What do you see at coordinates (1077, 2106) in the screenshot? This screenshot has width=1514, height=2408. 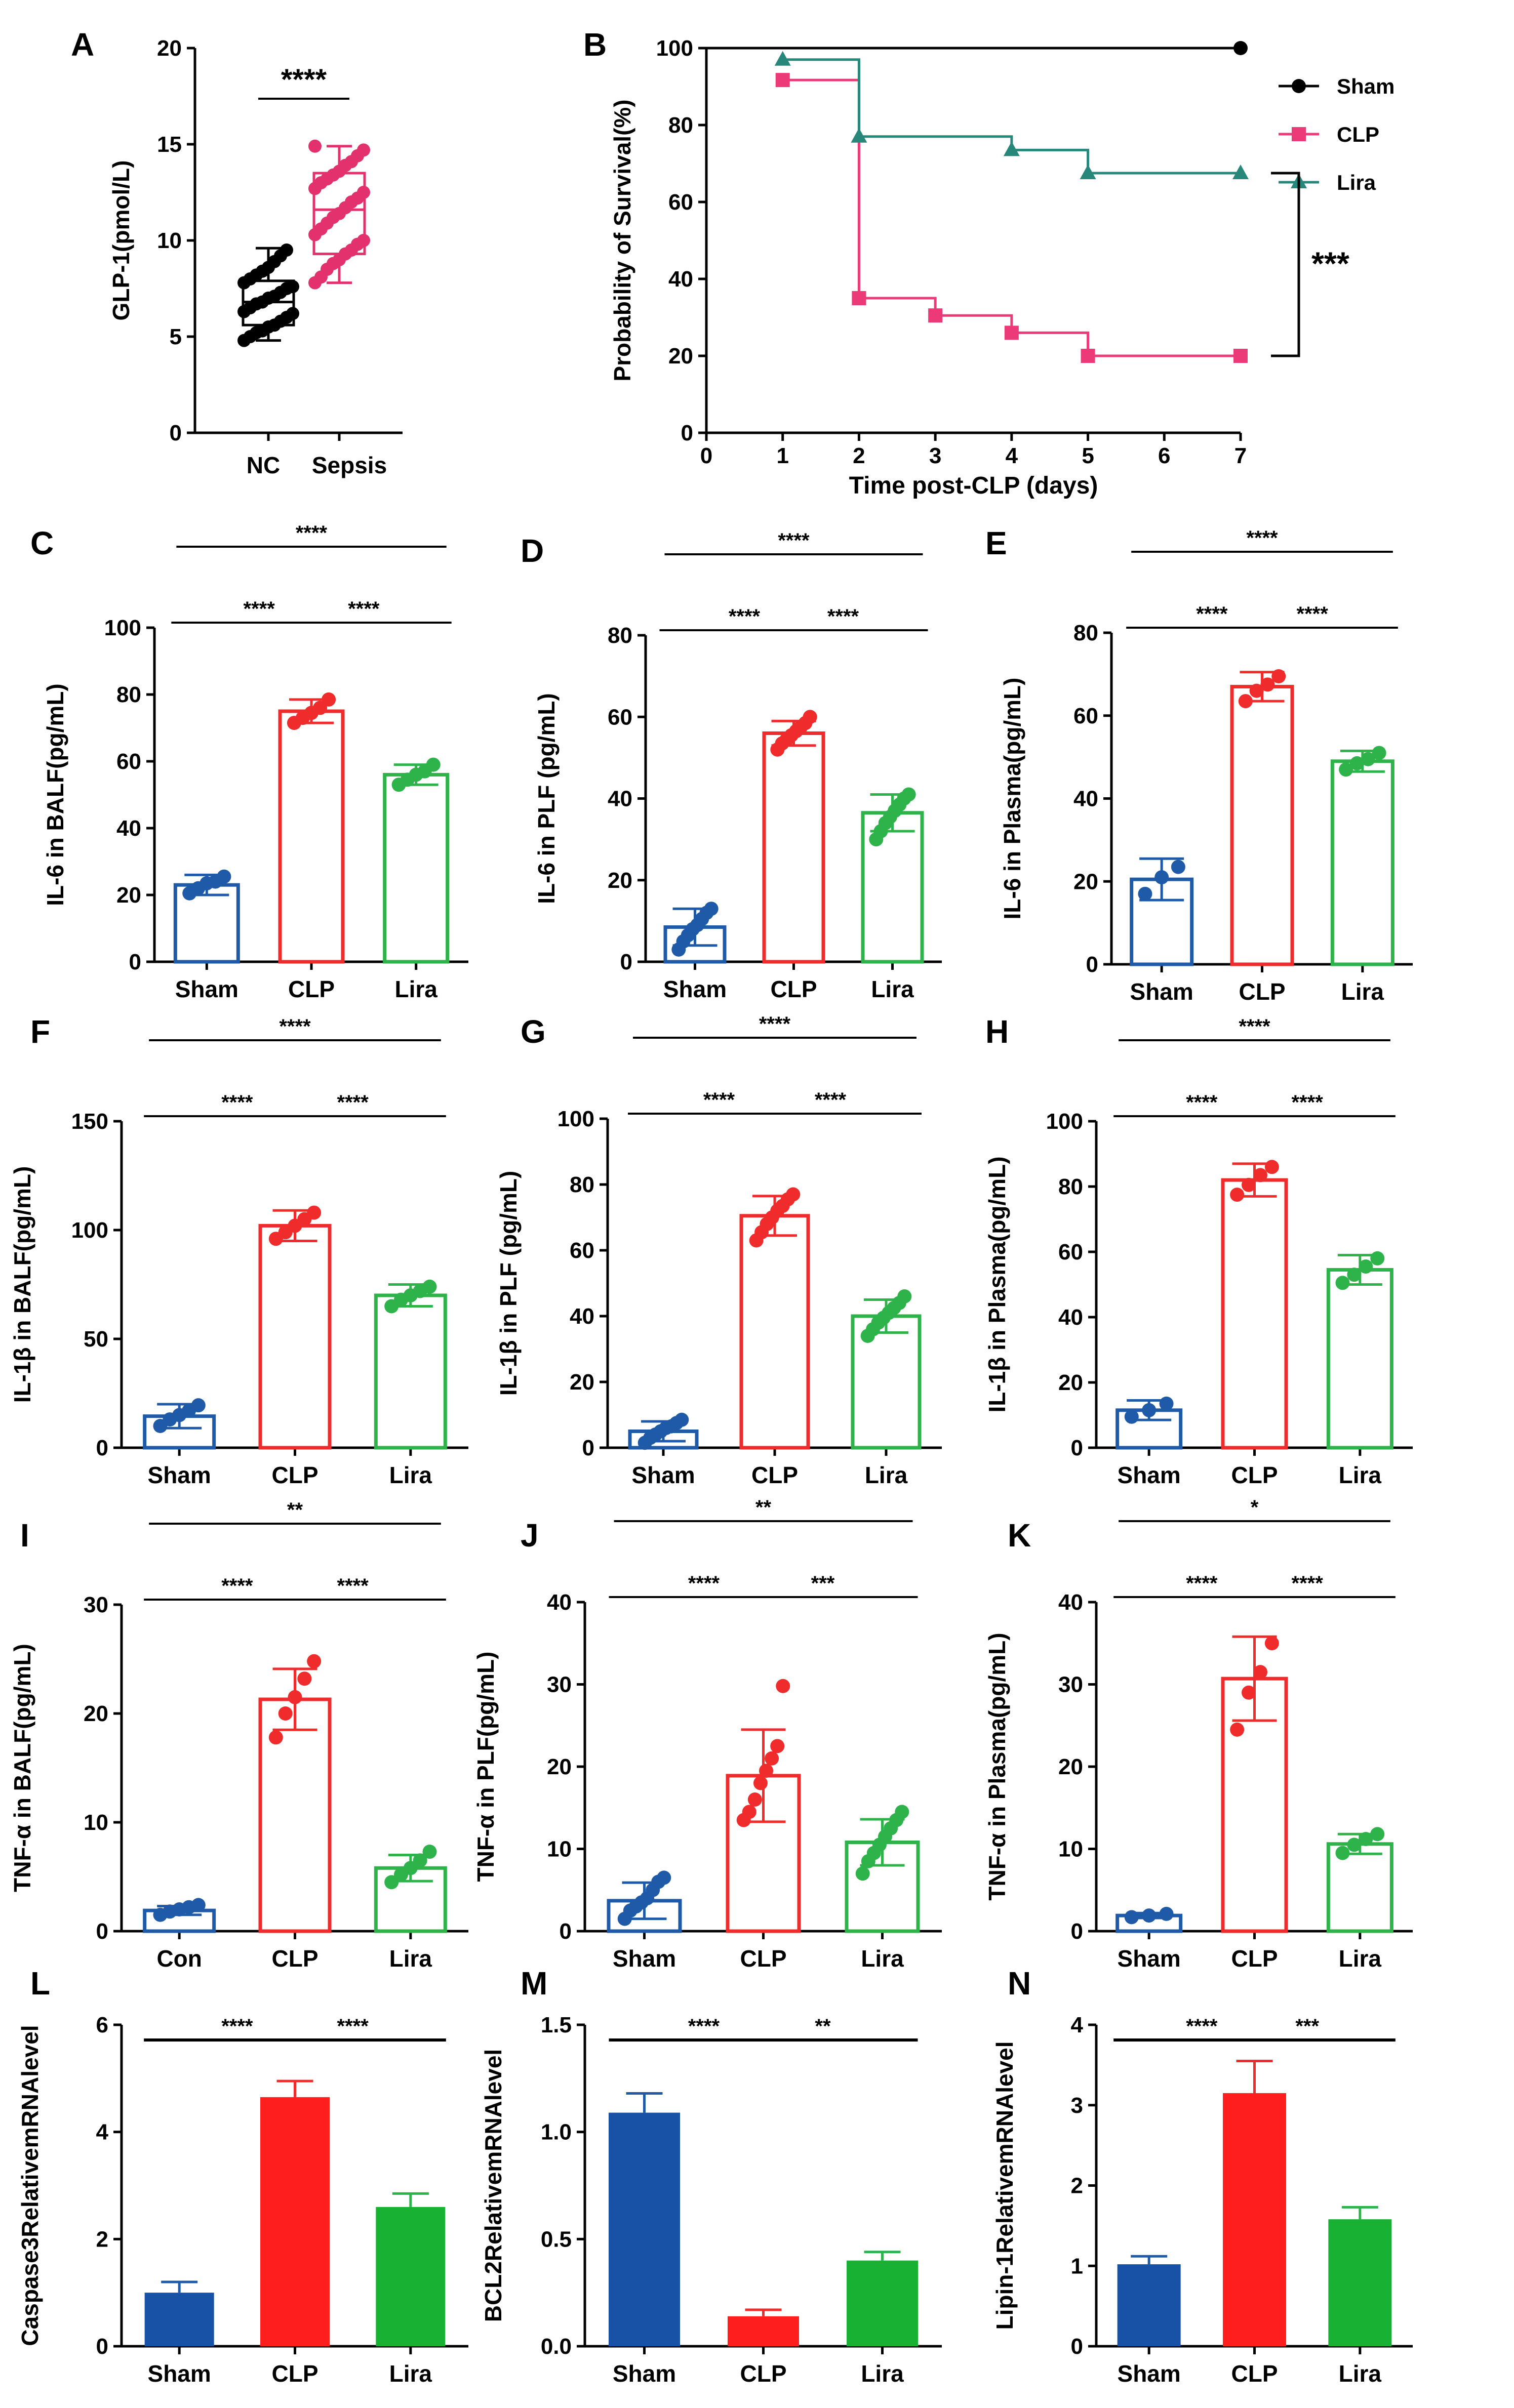 I see `y-tick-label: 3` at bounding box center [1077, 2106].